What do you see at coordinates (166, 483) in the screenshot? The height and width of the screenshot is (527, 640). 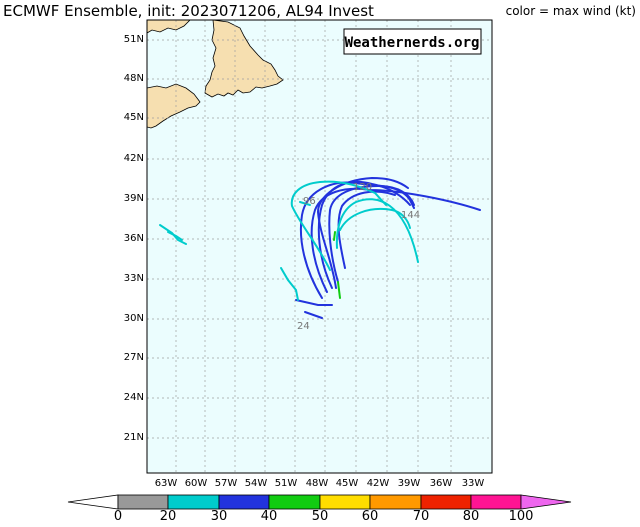 I see `lon-label-63w: 63W` at bounding box center [166, 483].